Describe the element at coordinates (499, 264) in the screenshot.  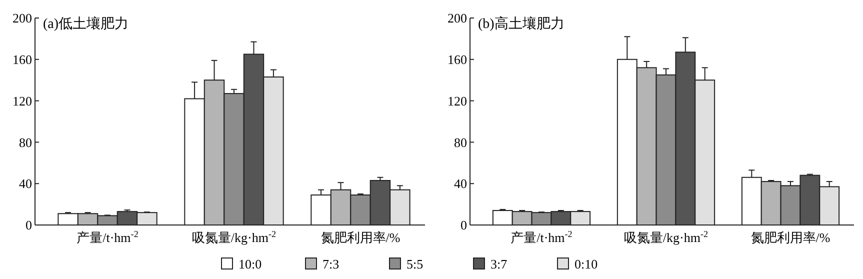
I see `legend-label: 3:7` at that location.